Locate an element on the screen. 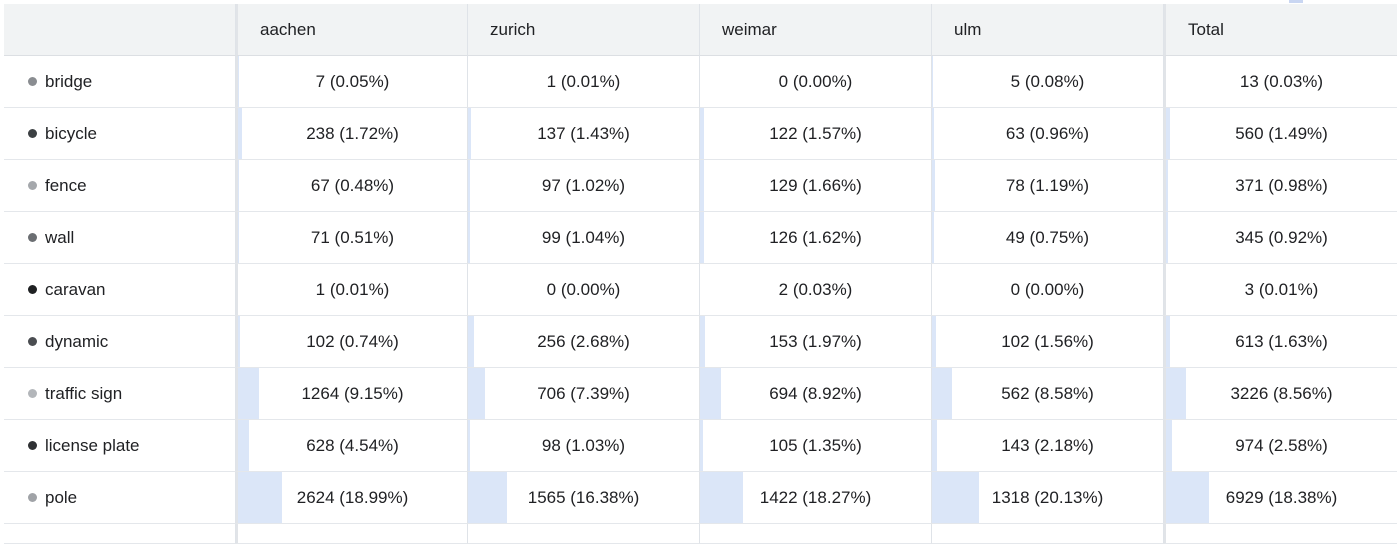 The height and width of the screenshot is (544, 1400). column-header-label: weimar is located at coordinates (738, 30).